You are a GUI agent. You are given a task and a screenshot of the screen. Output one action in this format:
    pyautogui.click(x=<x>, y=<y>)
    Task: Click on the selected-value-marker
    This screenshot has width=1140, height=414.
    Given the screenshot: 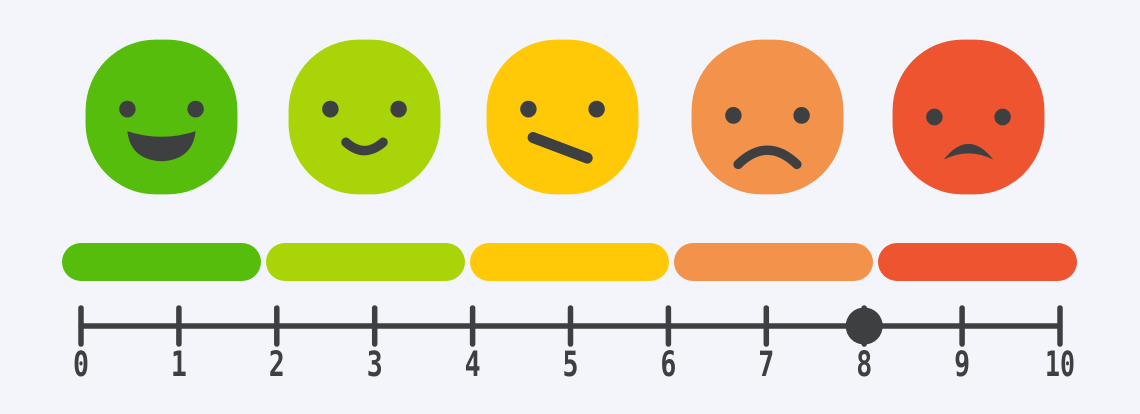 What is the action you would take?
    pyautogui.click(x=864, y=326)
    